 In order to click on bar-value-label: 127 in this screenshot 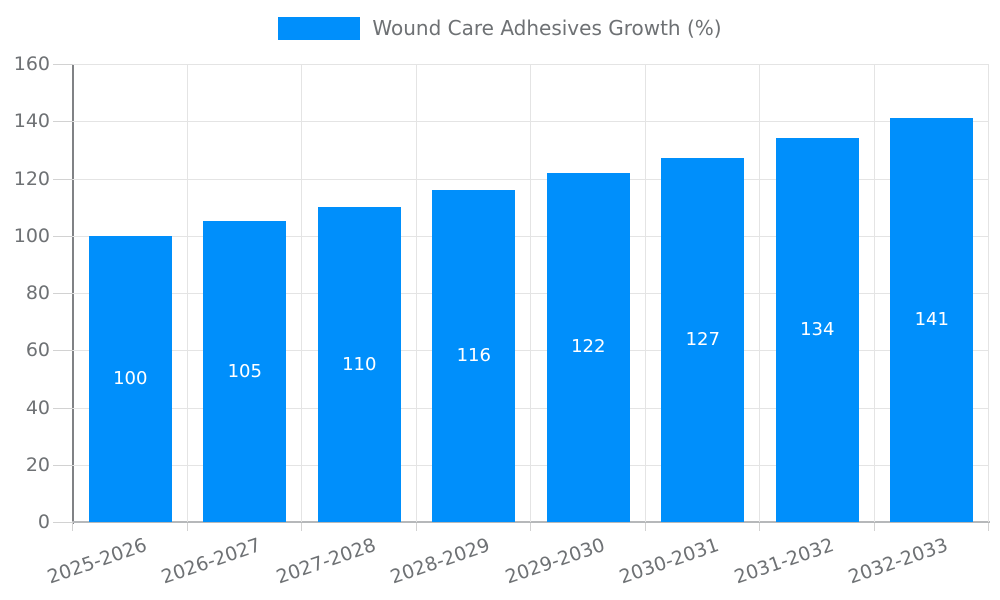, I will do `click(702, 340)`.